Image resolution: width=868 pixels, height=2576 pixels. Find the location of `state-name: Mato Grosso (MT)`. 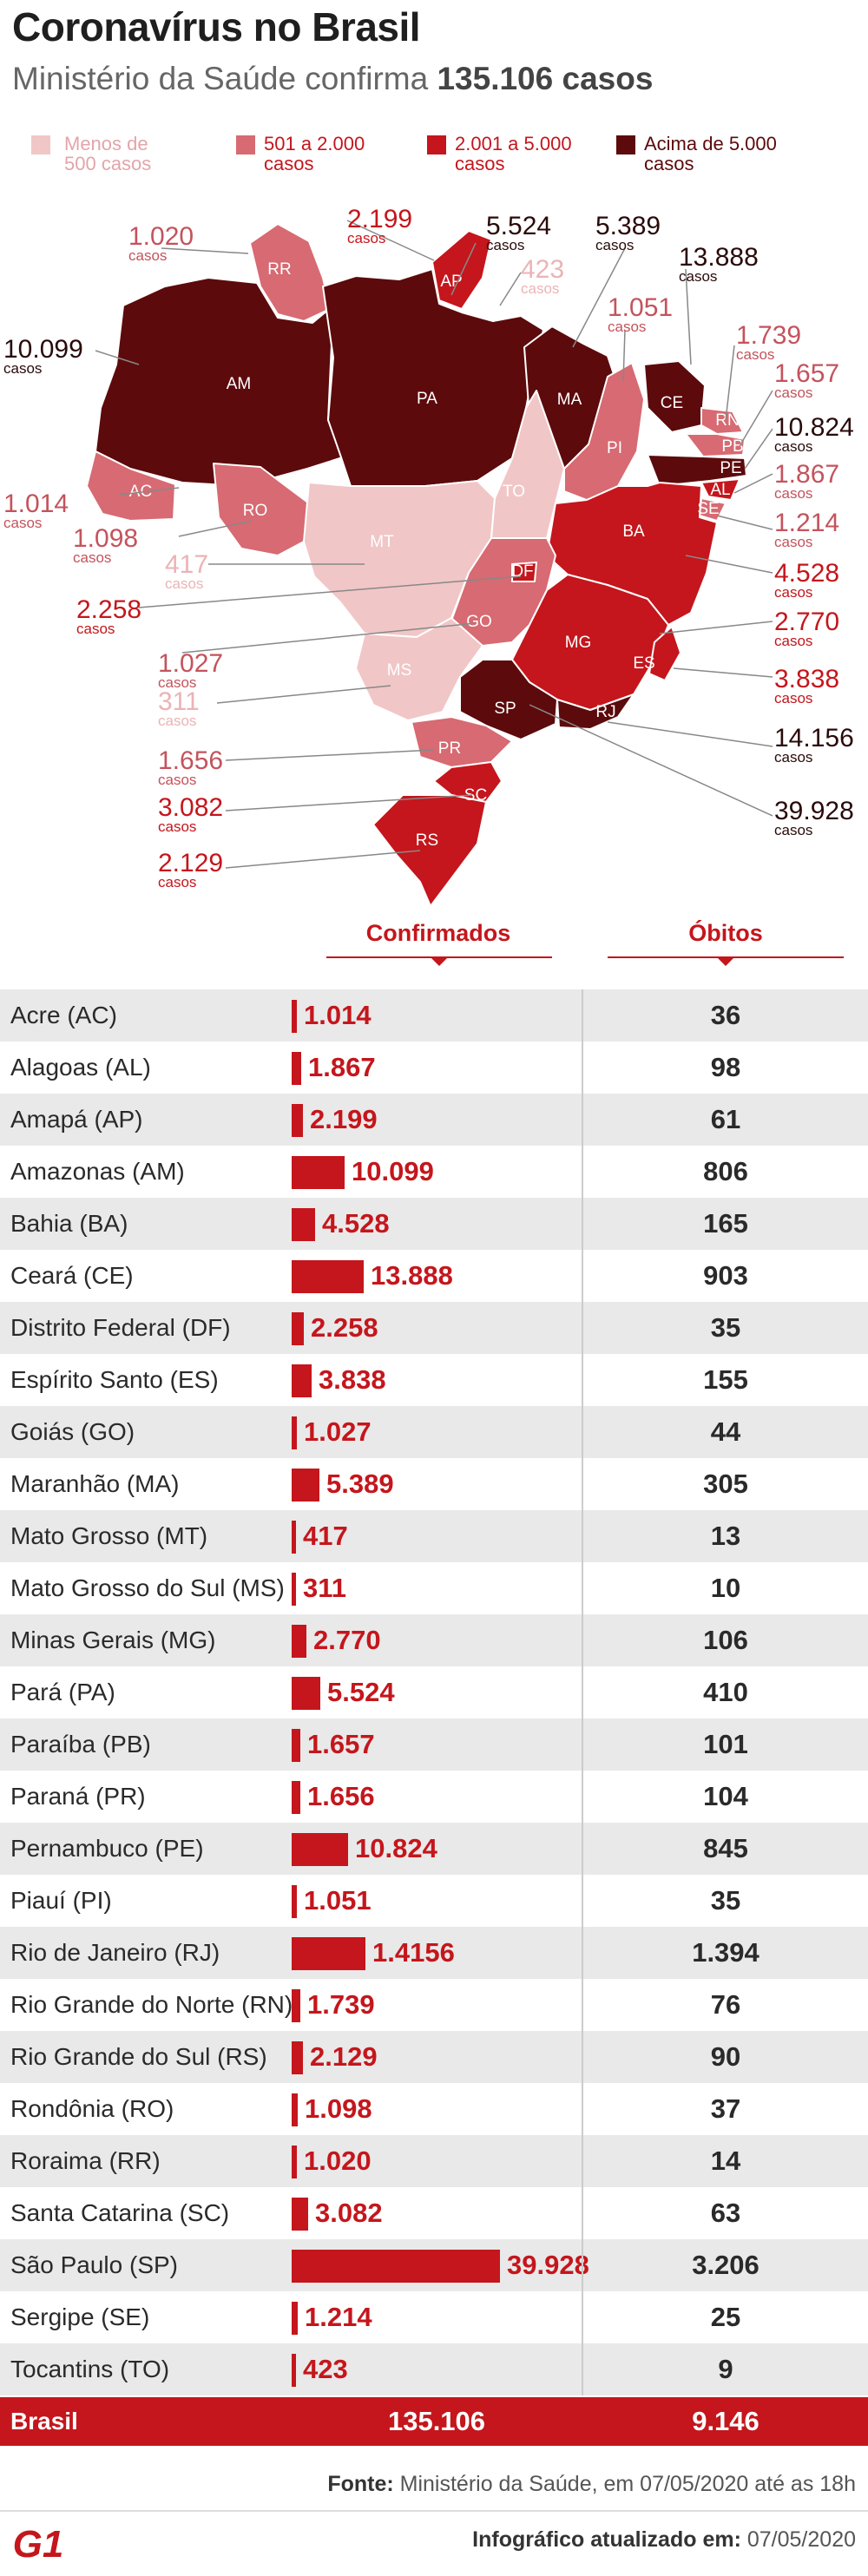

state-name: Mato Grosso (MT) is located at coordinates (109, 1536).